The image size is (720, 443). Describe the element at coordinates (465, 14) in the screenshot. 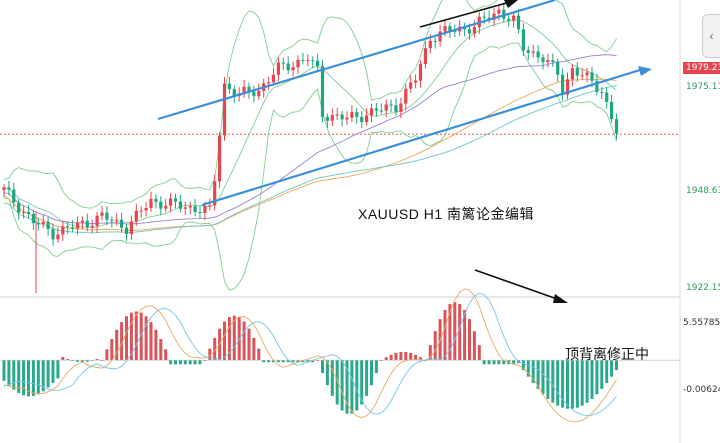

I see `trend-arrow-up` at that location.